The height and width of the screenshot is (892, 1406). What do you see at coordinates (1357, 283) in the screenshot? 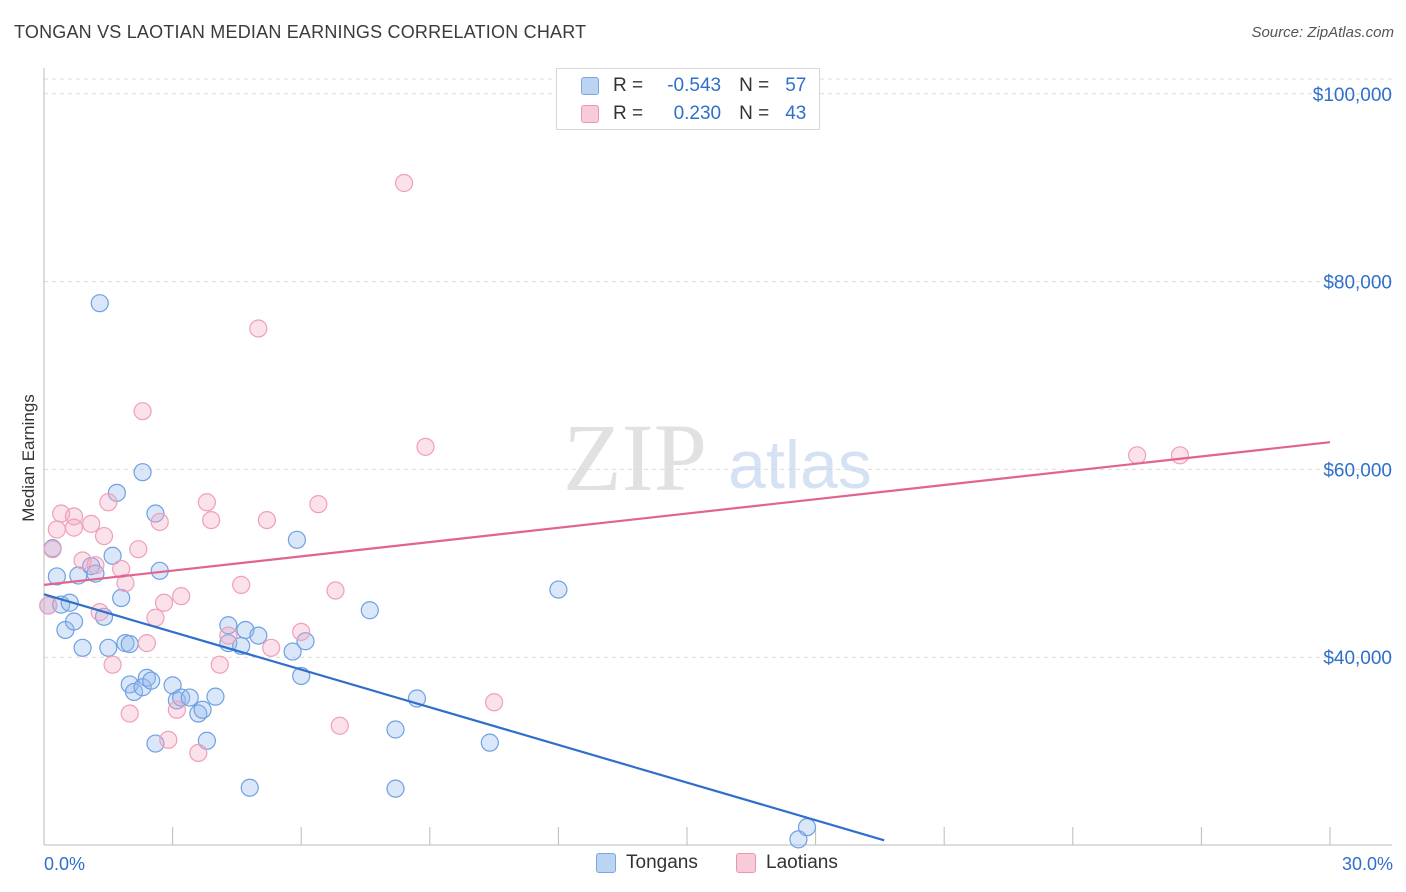
I see `y-tick-label: $80,000` at bounding box center [1357, 283].